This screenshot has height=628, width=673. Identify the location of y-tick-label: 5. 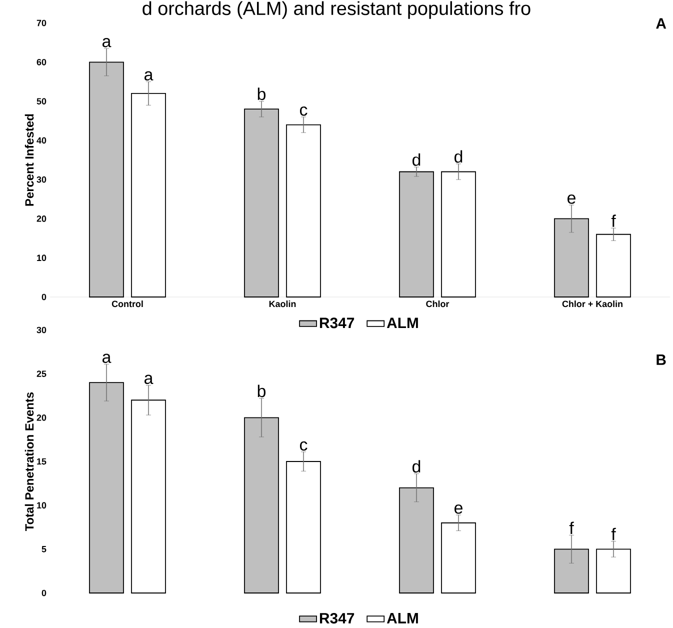
(44, 549).